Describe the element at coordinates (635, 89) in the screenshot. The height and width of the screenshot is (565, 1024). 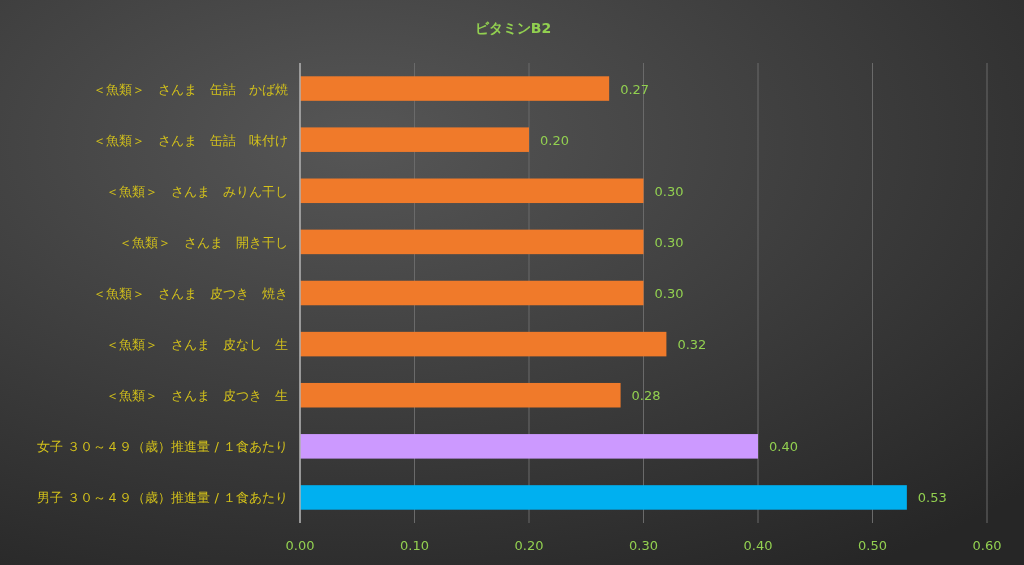
I see `data-label: 0.27` at that location.